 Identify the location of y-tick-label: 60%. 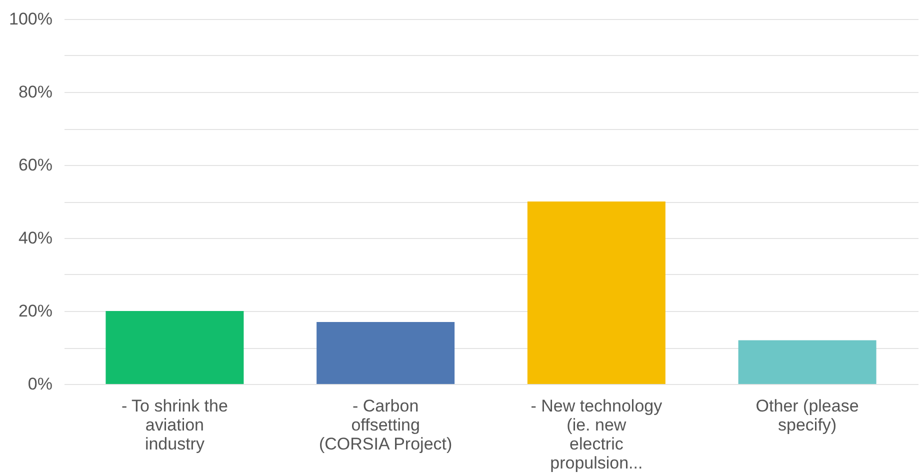
(35, 165).